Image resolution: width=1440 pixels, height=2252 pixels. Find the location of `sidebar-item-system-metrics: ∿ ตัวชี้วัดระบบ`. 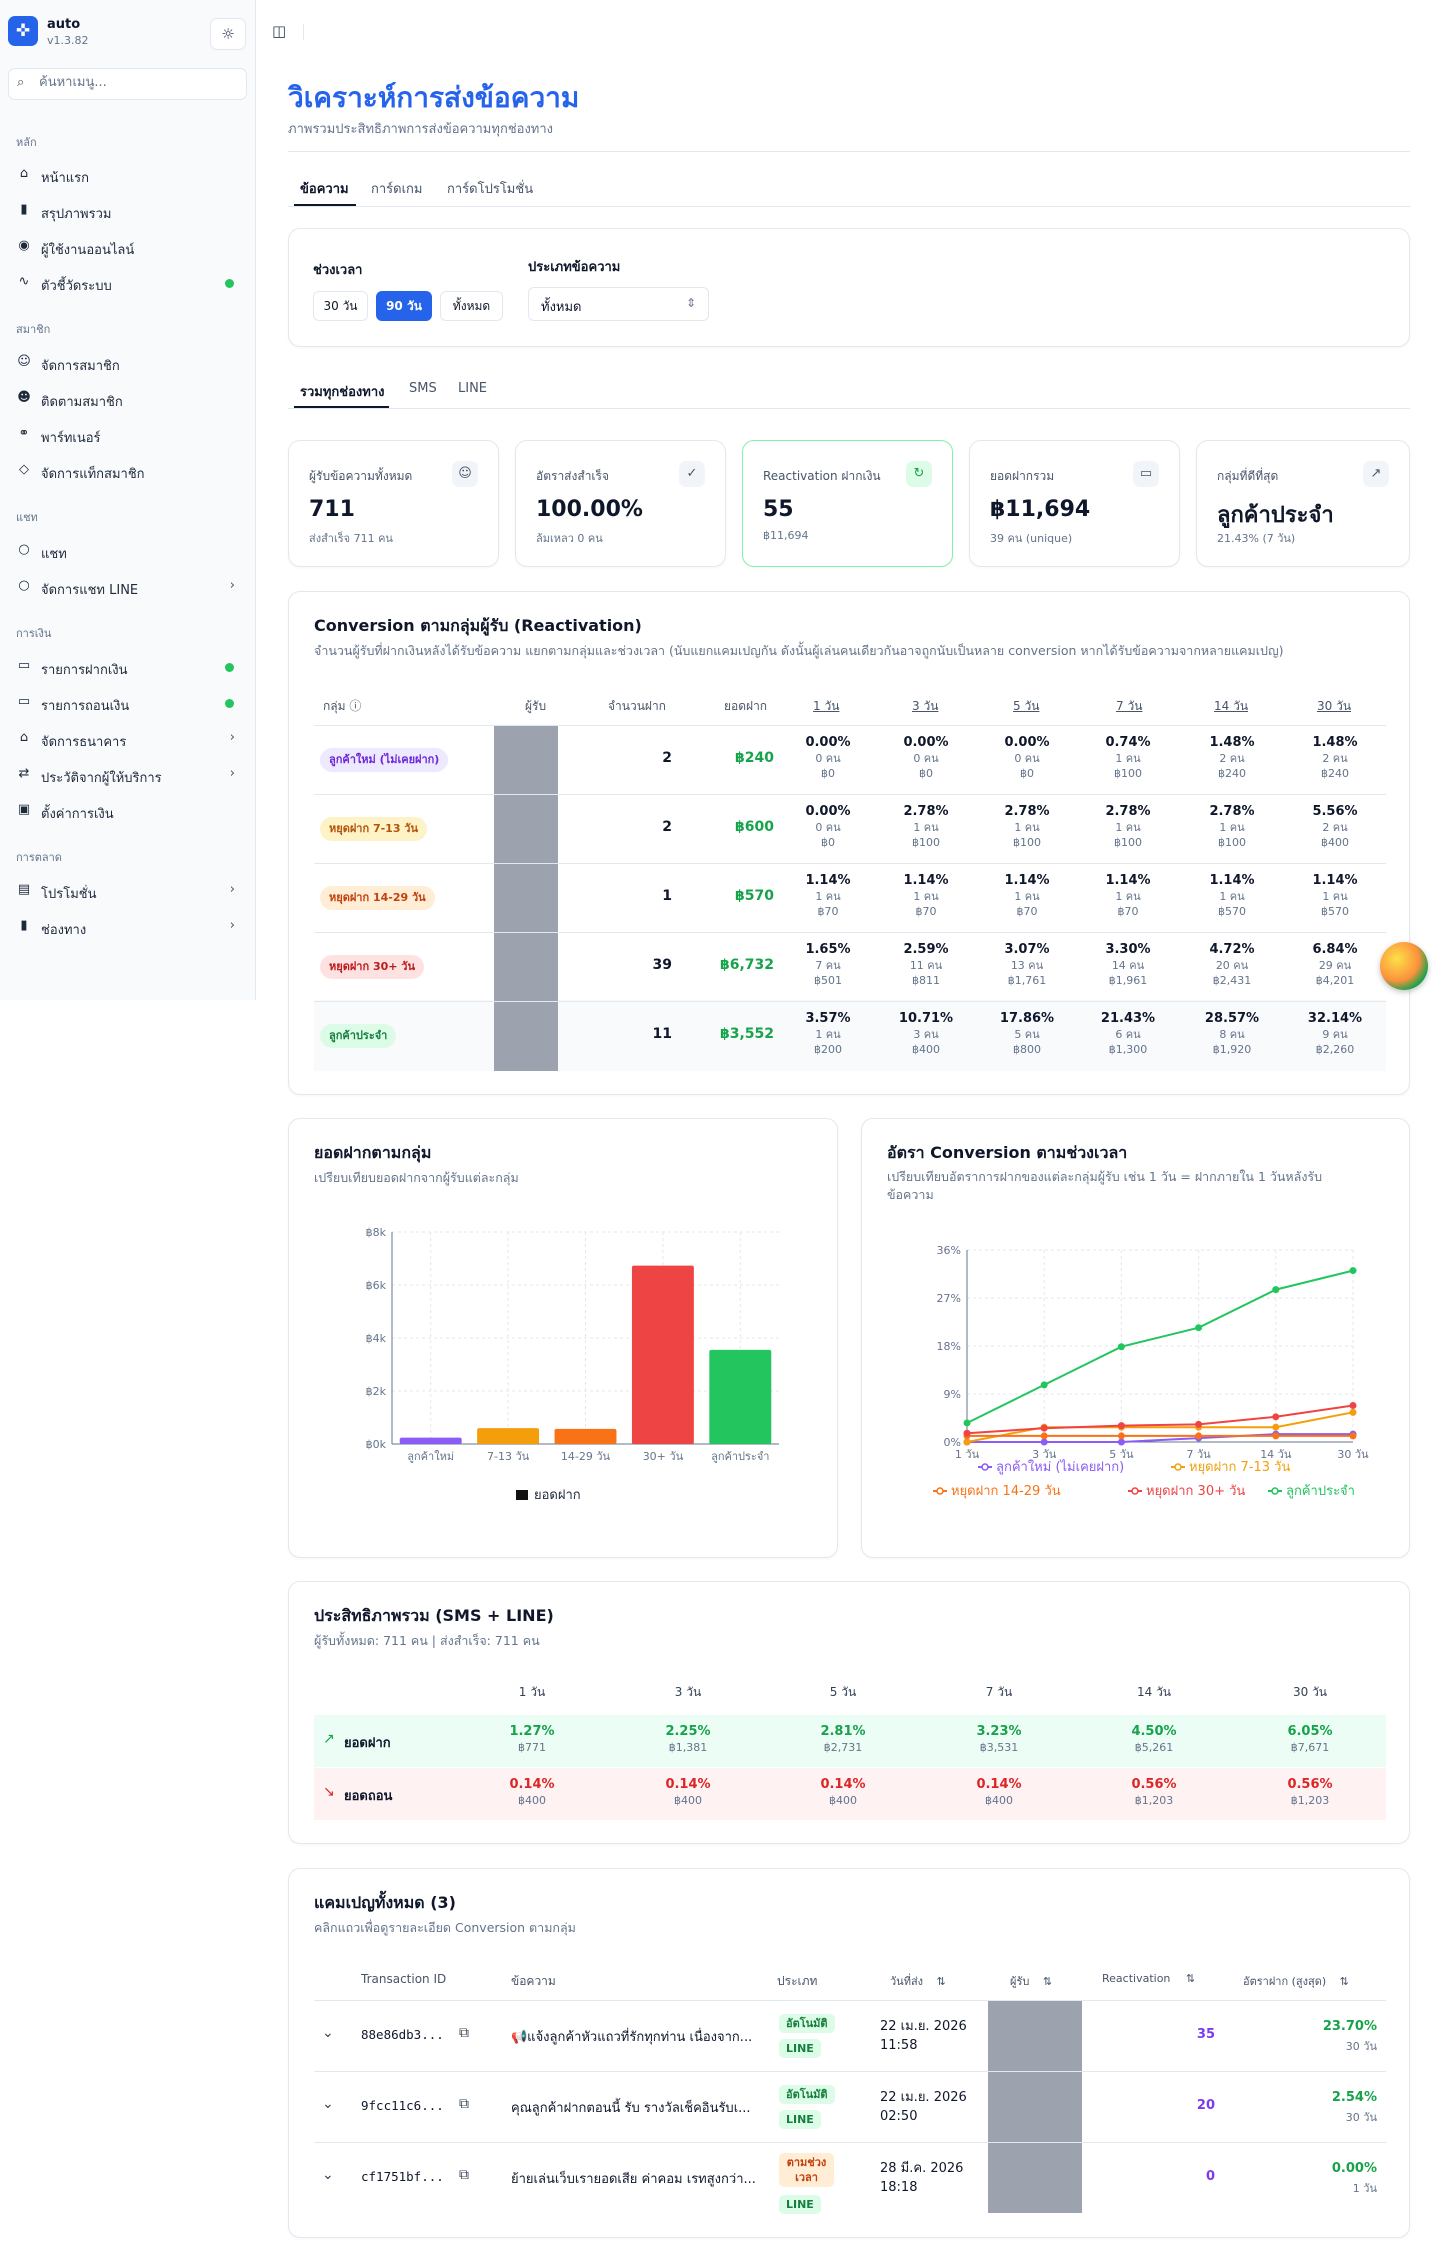

sidebar-item-system-metrics: ∿ ตัวชี้วัดระบบ is located at coordinates (127, 283).